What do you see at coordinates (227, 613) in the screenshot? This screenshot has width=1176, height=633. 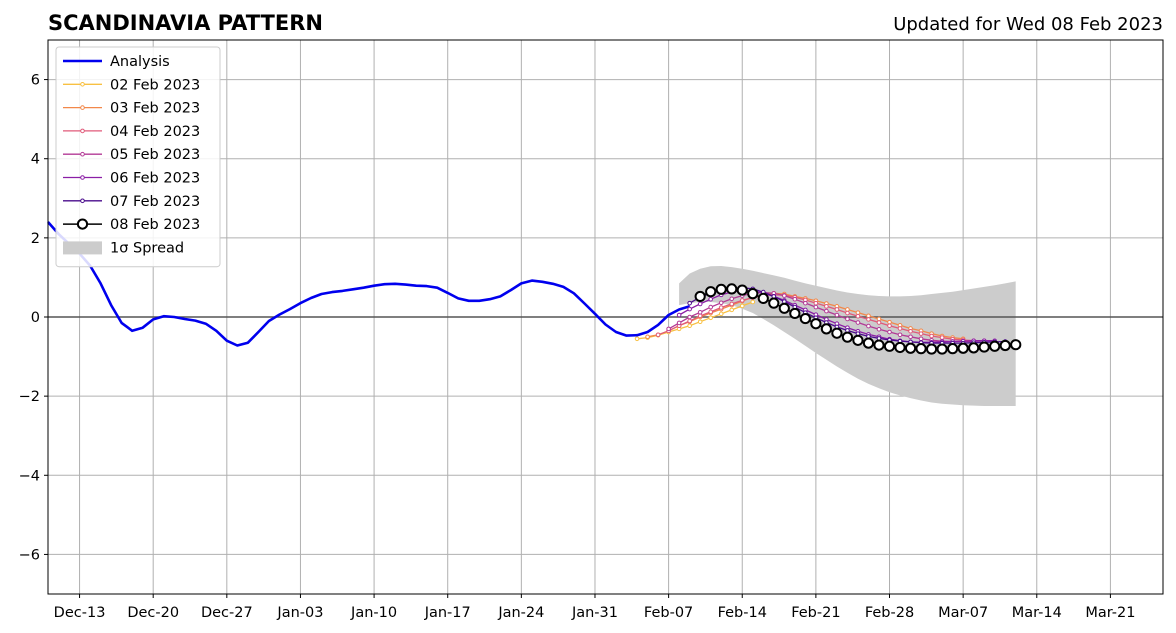 I see `x-tick-label: Dec-27` at bounding box center [227, 613].